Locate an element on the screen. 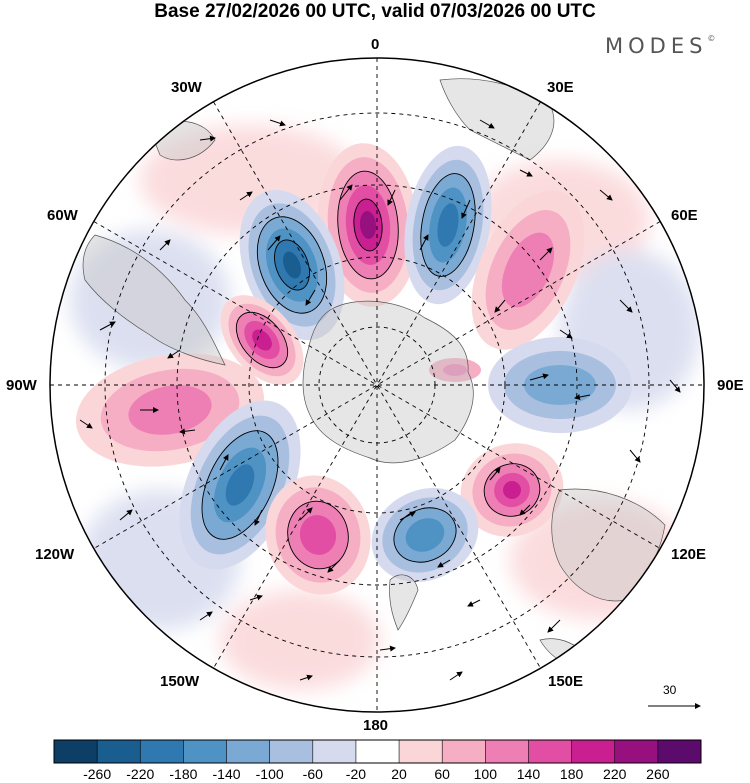 The height and width of the screenshot is (783, 750). colorbar is located at coordinates (377, 751).